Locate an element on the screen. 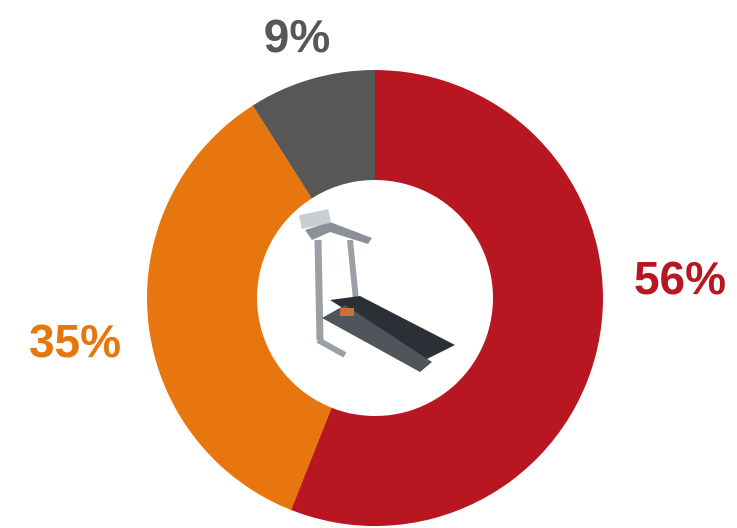 Image resolution: width=737 pixels, height=528 pixels. treadmill-image is located at coordinates (376, 290).